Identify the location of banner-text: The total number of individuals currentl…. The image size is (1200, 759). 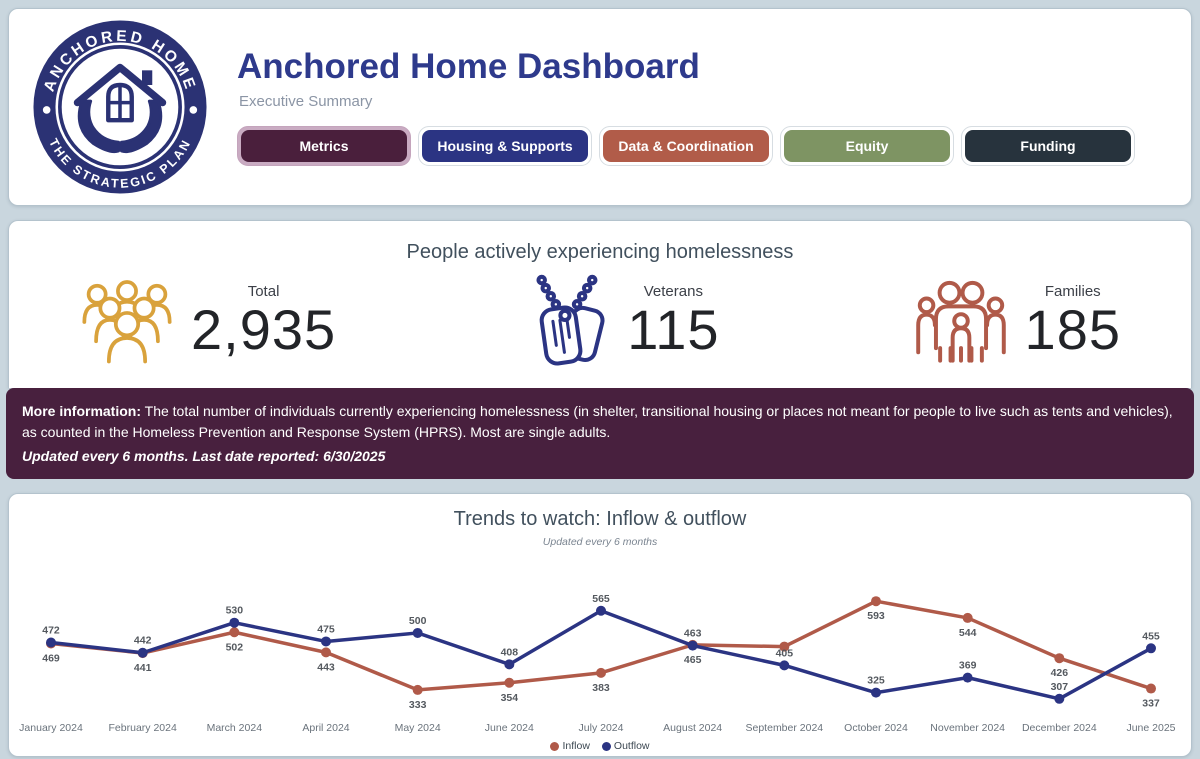
(597, 421).